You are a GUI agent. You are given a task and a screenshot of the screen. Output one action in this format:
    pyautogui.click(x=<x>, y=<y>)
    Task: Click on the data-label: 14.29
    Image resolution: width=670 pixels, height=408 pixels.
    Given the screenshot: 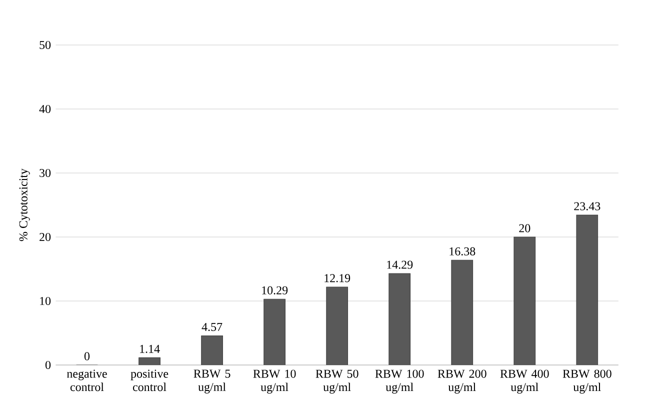 What is the action you would take?
    pyautogui.click(x=400, y=264)
    